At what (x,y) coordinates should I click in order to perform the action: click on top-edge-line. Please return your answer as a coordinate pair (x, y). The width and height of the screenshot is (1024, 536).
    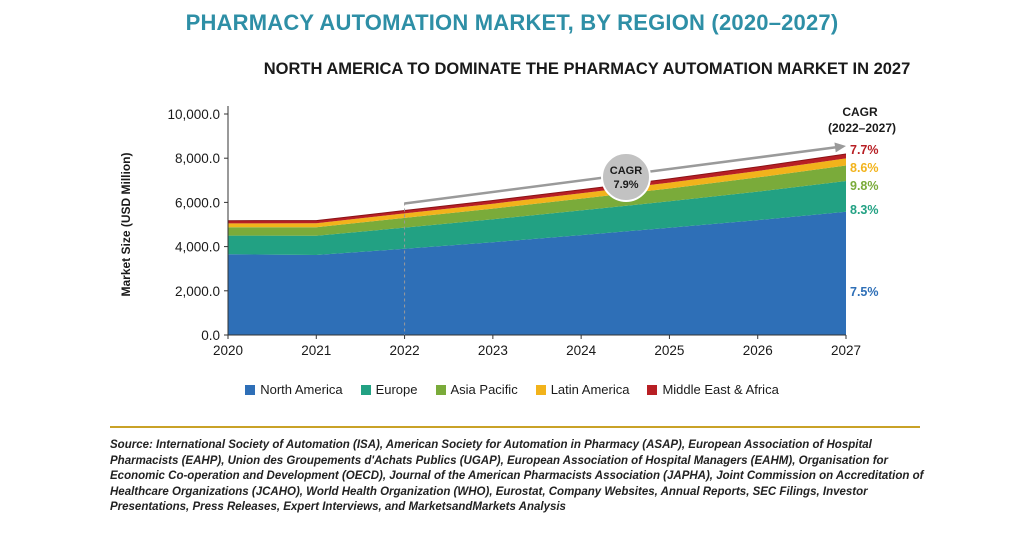
    Looking at the image, I should click on (537, 187).